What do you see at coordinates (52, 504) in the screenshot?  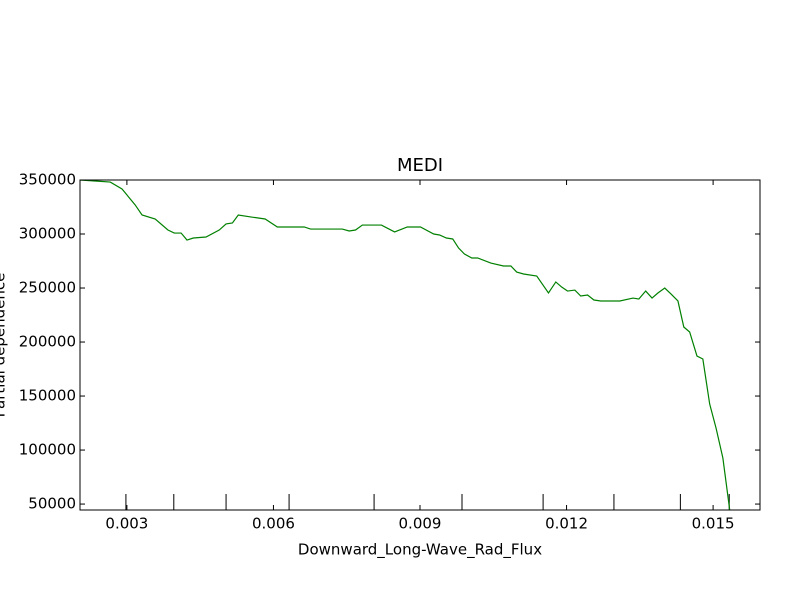 I see `y-tick-label: 50000` at bounding box center [52, 504].